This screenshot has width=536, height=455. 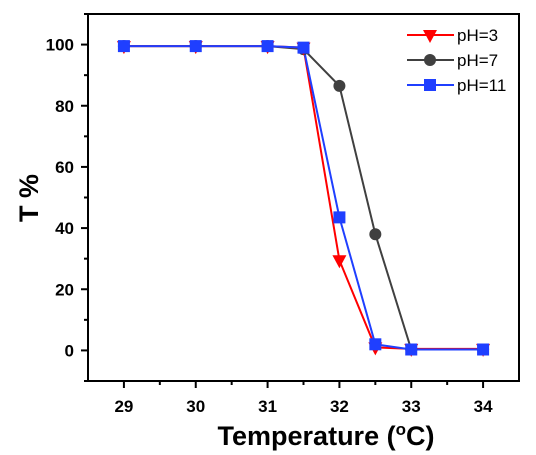 I want to click on legend-marker-pH=11, so click(x=430, y=85).